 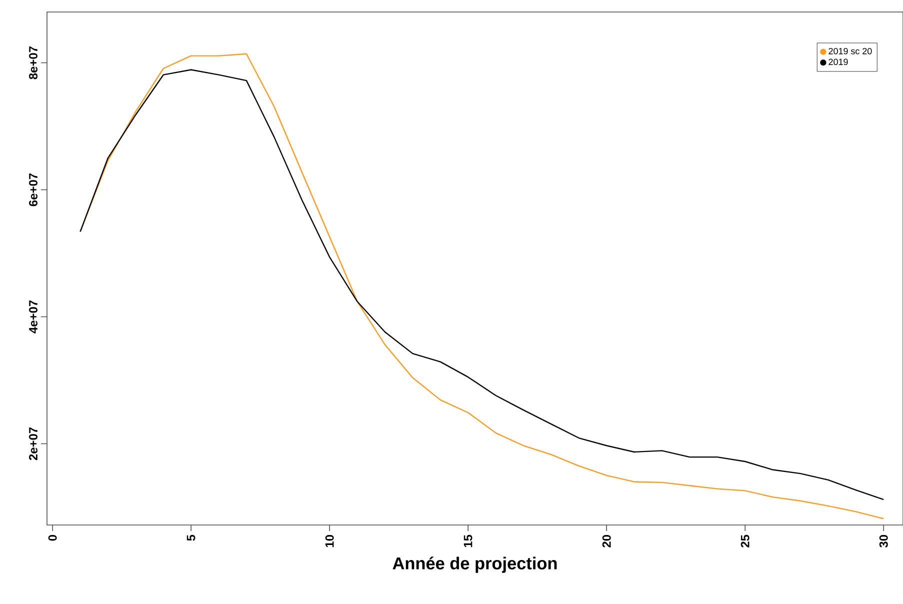 I want to click on x-tick-label: 15, so click(x=468, y=541).